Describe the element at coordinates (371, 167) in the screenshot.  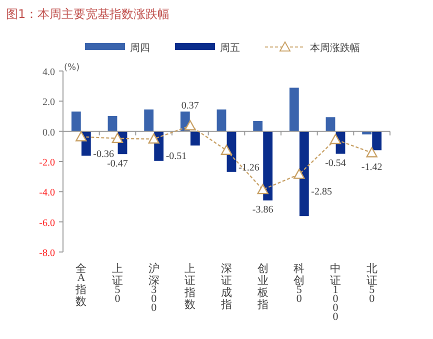
I see `data-label: -1.42` at that location.